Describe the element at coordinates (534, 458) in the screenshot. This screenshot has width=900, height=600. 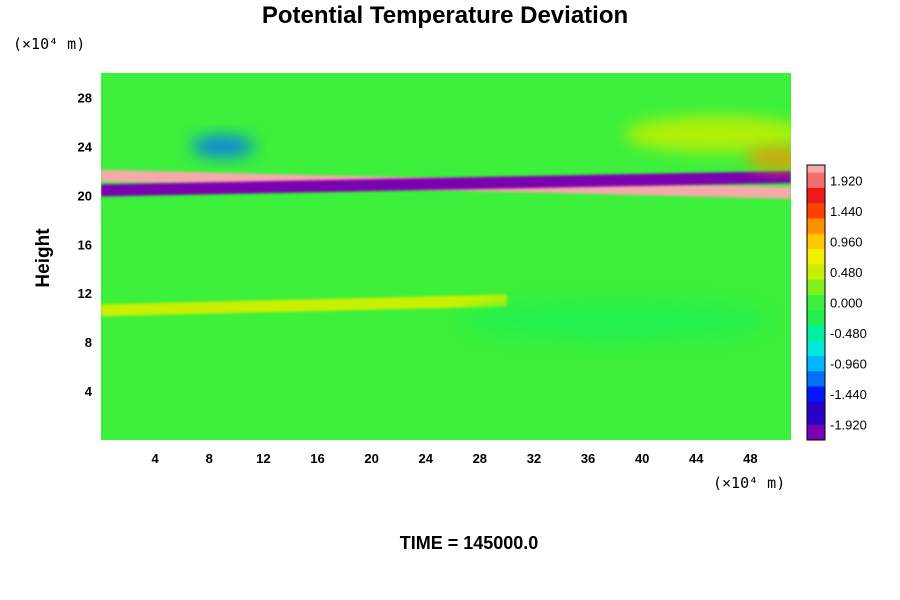
I see `x-tick-label: 32` at that location.